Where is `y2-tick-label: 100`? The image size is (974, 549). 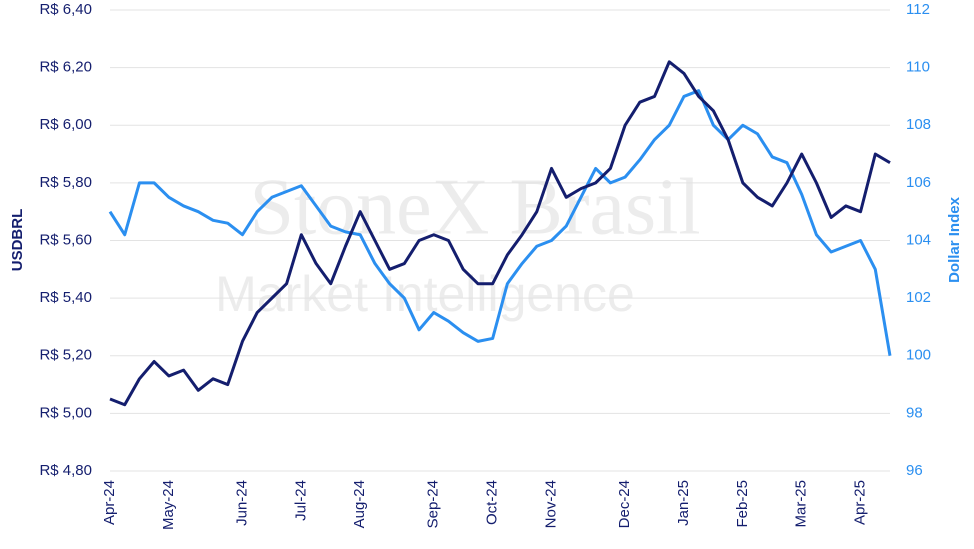 y2-tick-label: 100 is located at coordinates (918, 355).